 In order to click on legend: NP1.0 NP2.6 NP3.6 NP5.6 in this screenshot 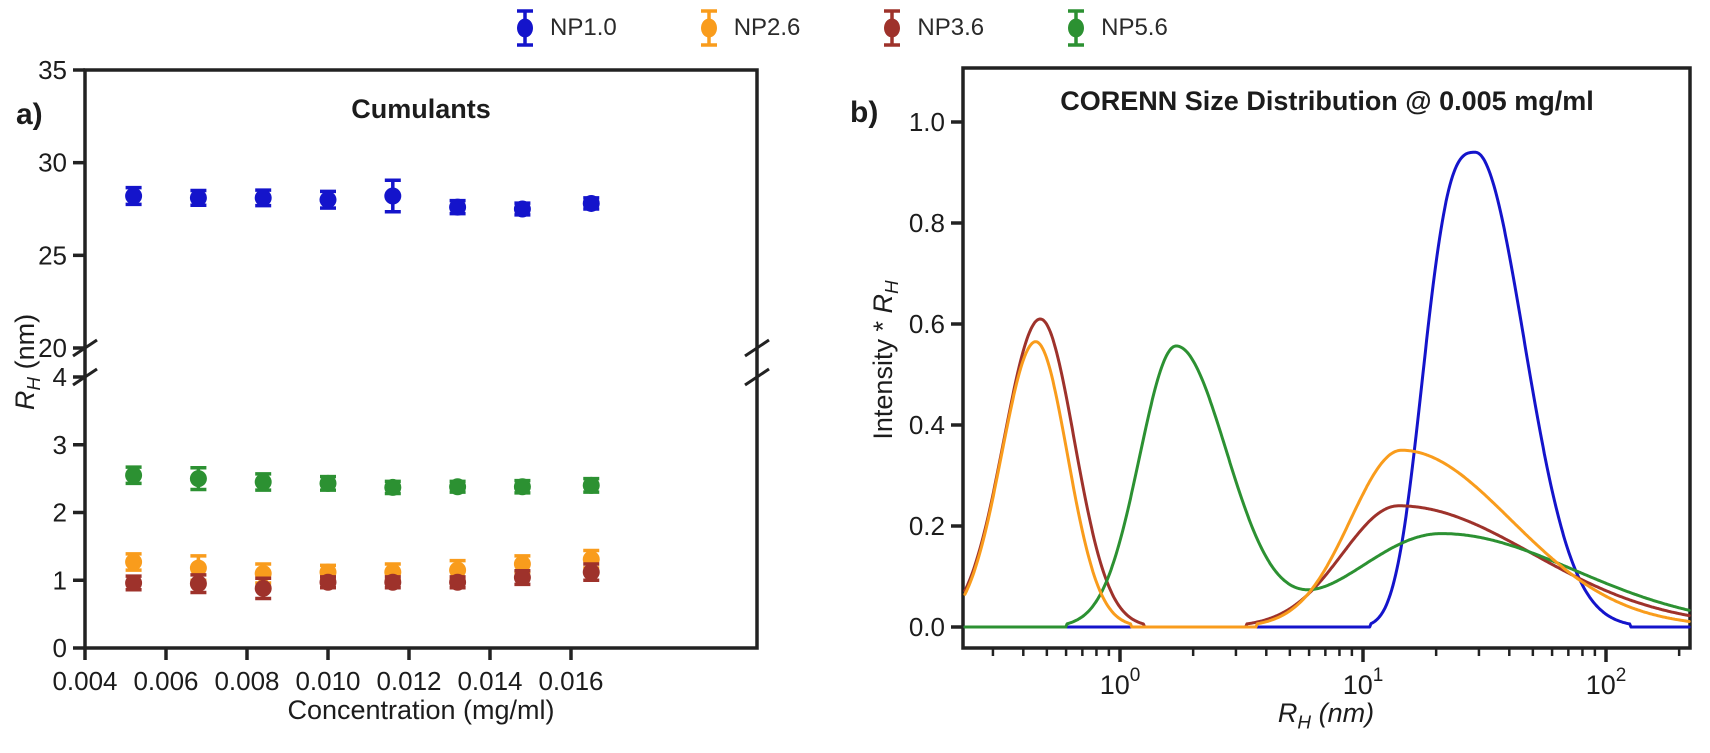, I will do `click(840, 28)`.